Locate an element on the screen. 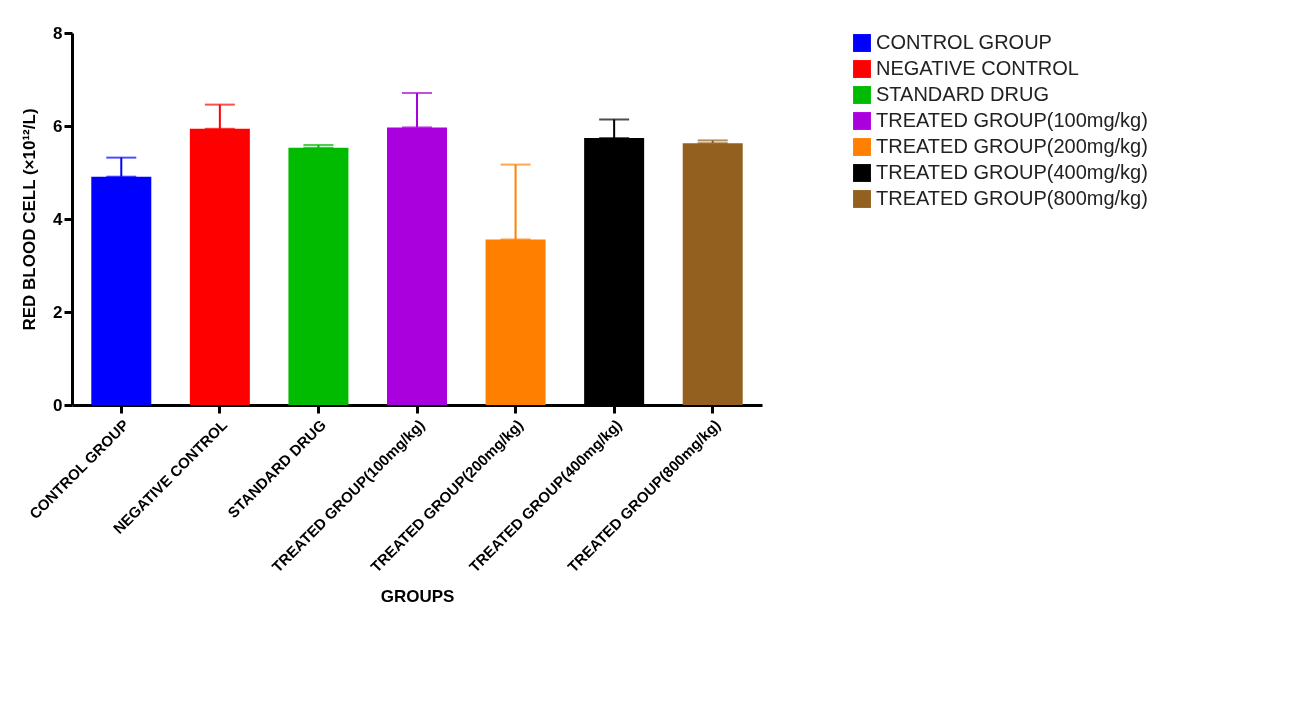 The width and height of the screenshot is (1305, 719). y-axis-title: RED BLOOD CELL (×10¹²/L) is located at coordinates (30, 219).